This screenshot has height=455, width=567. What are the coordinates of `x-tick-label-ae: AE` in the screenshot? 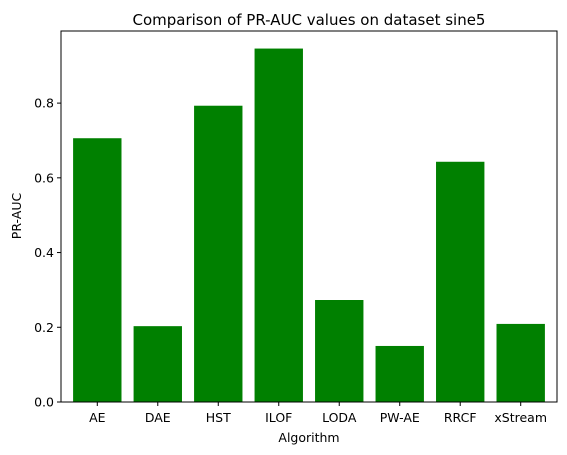 It's located at (97, 417).